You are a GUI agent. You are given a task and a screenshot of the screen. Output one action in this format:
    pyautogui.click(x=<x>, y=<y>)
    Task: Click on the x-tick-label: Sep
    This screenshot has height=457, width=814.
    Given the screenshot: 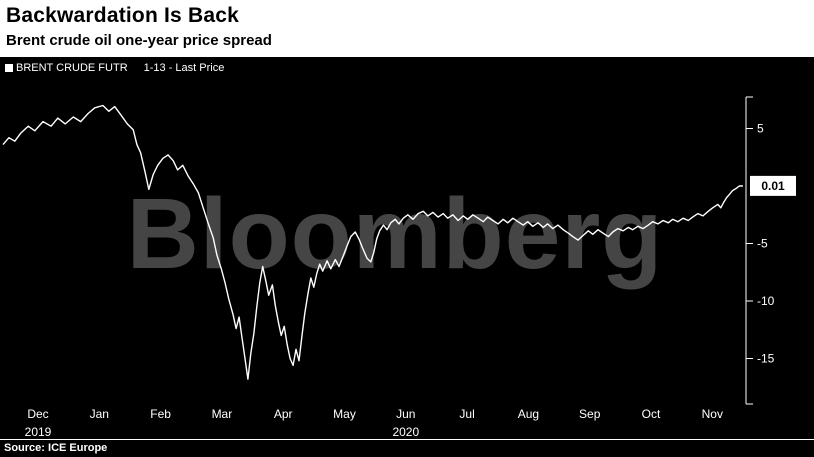 What is the action you would take?
    pyautogui.click(x=590, y=414)
    